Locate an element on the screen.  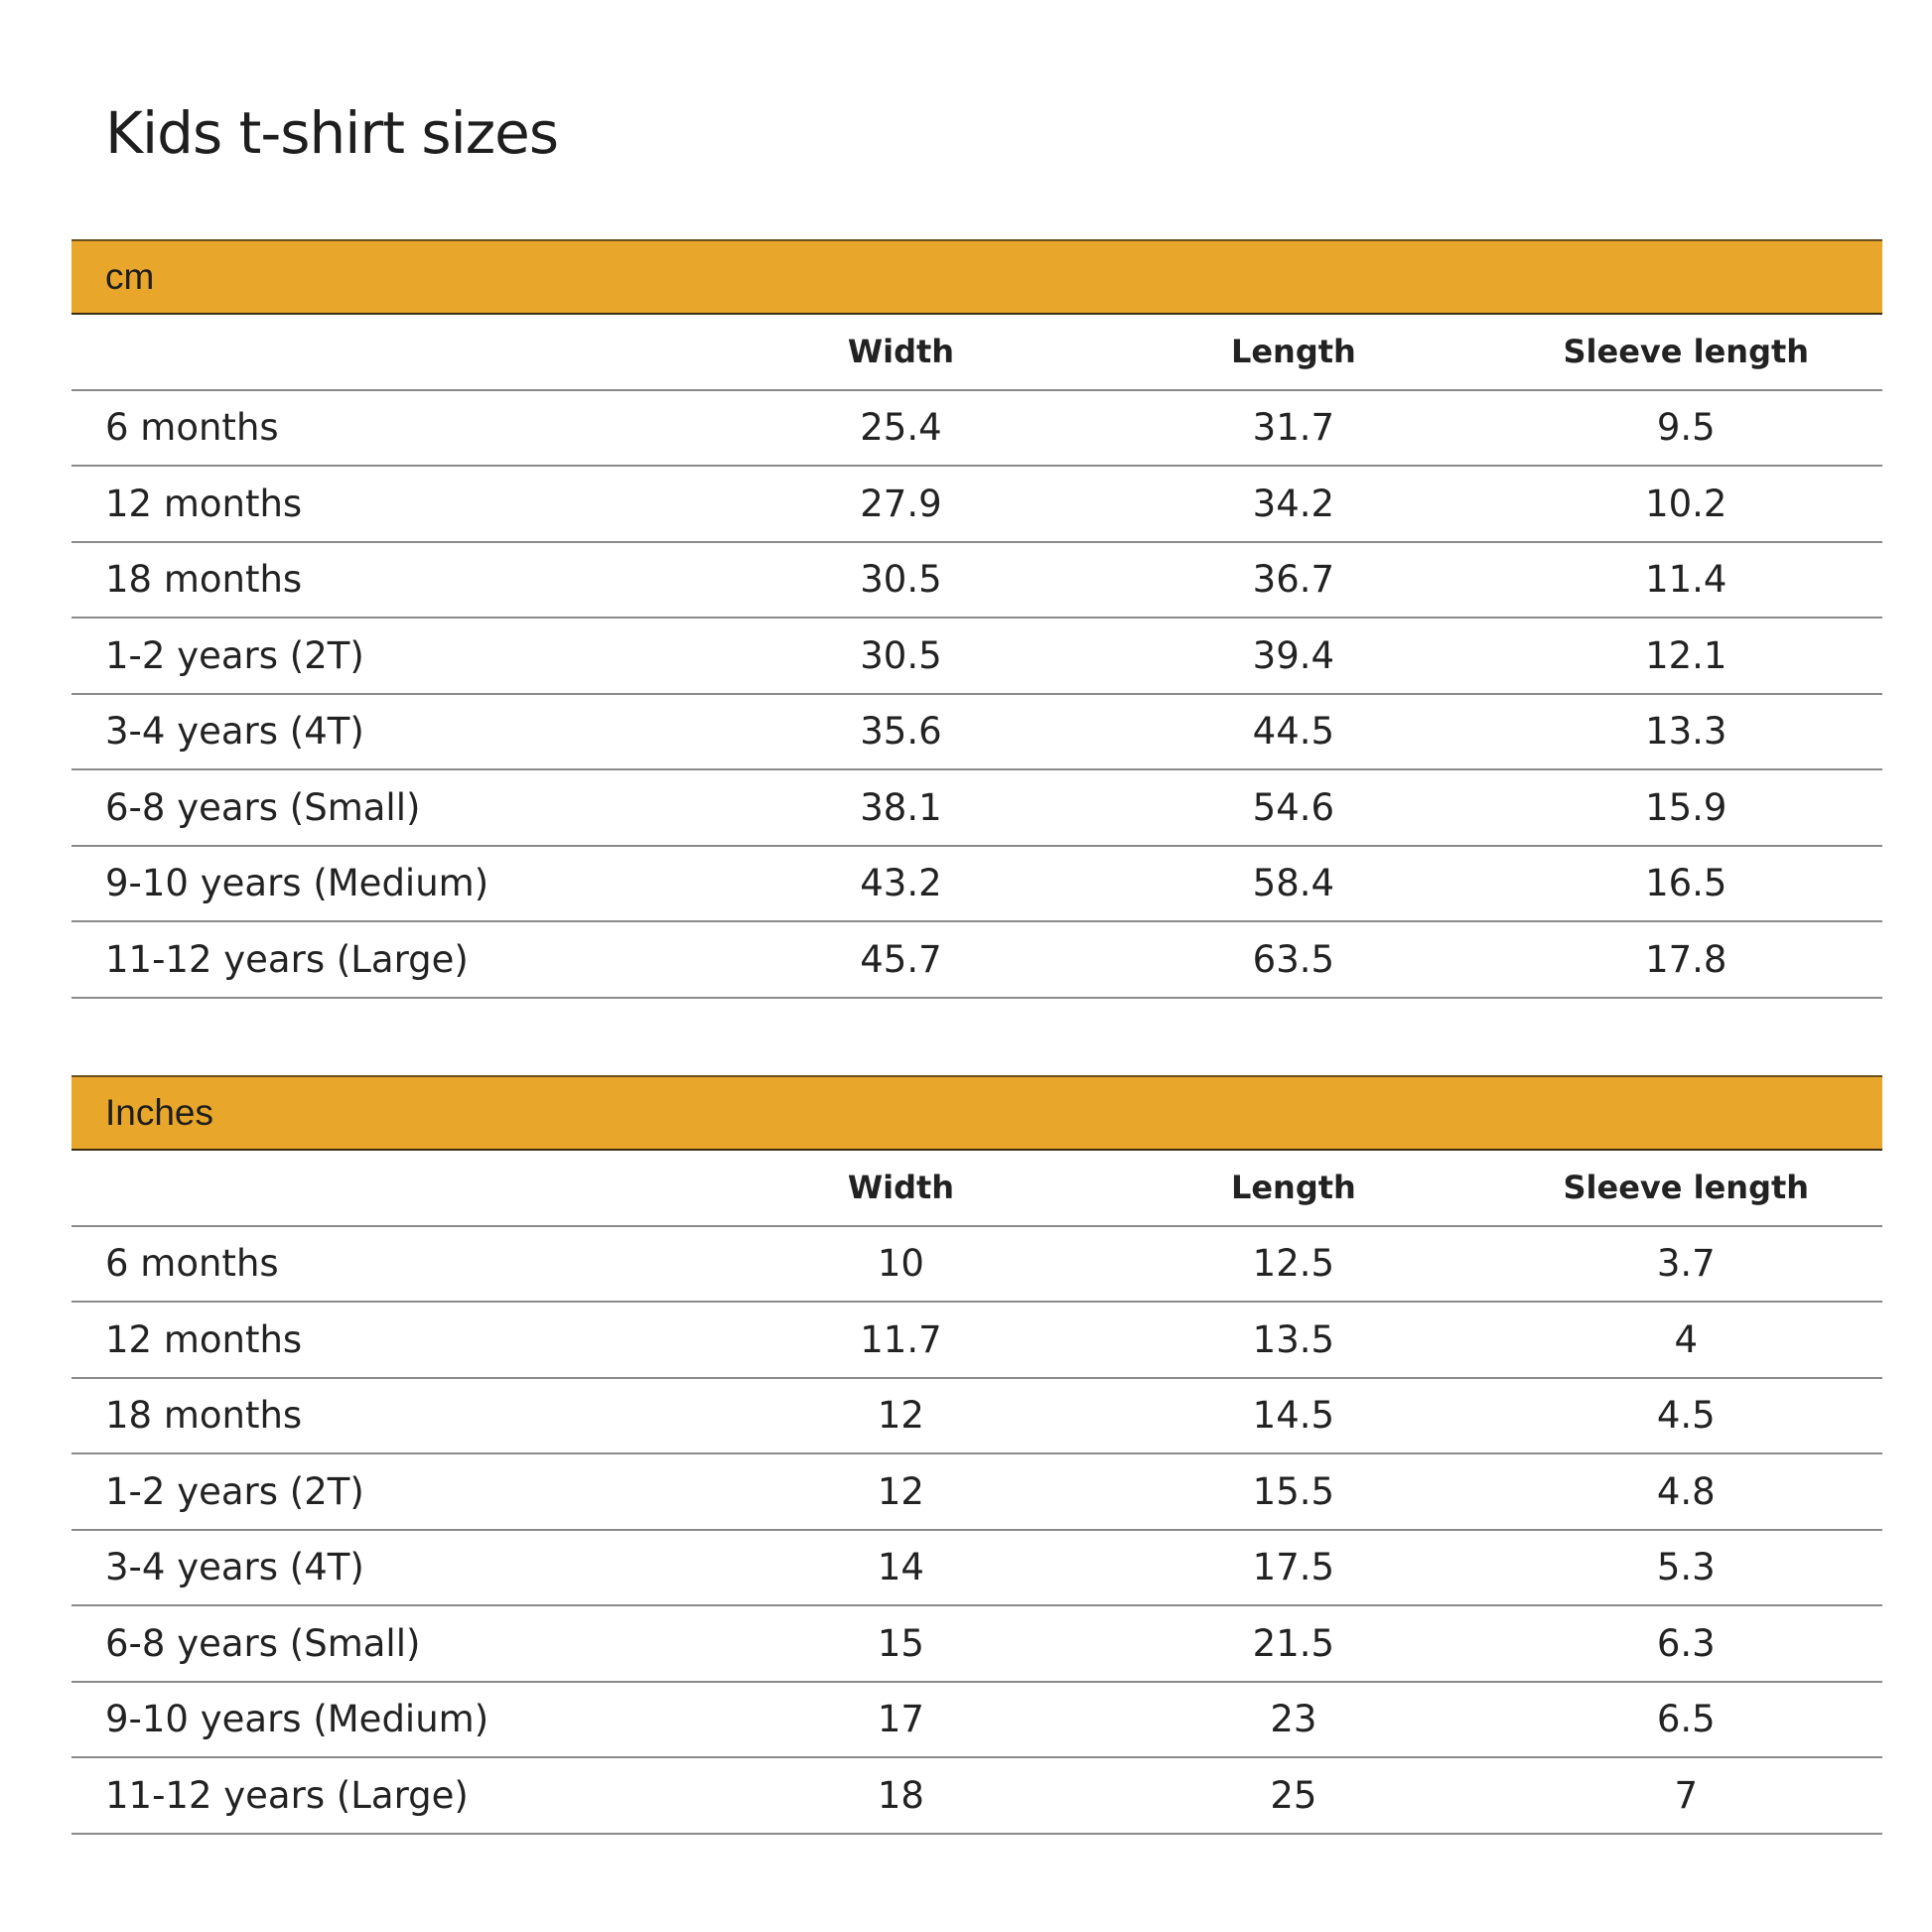
table-row: 6 months 10 12.5 3.7 is located at coordinates (976, 1265).